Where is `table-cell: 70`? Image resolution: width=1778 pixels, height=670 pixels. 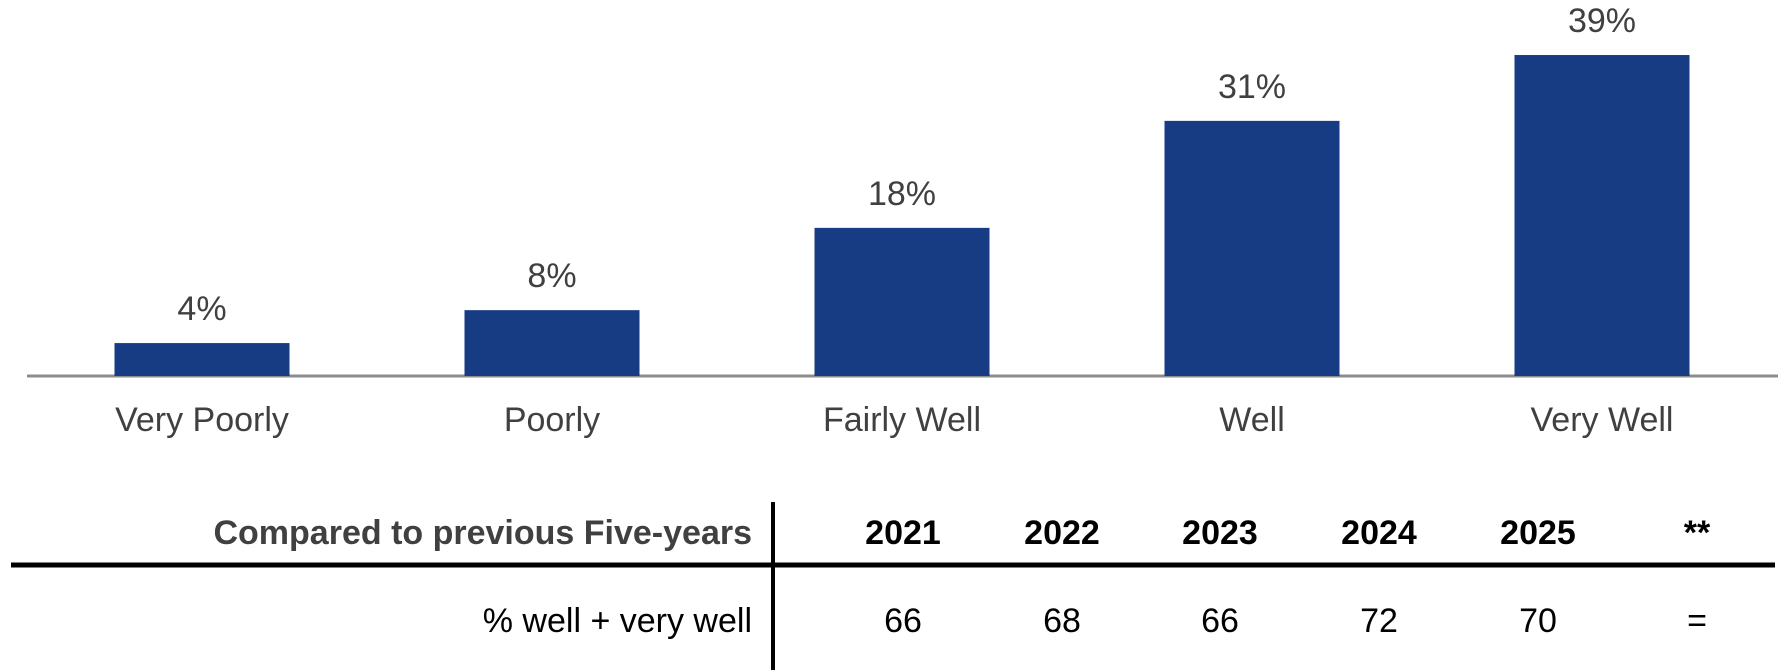 table-cell: 70 is located at coordinates (1538, 621).